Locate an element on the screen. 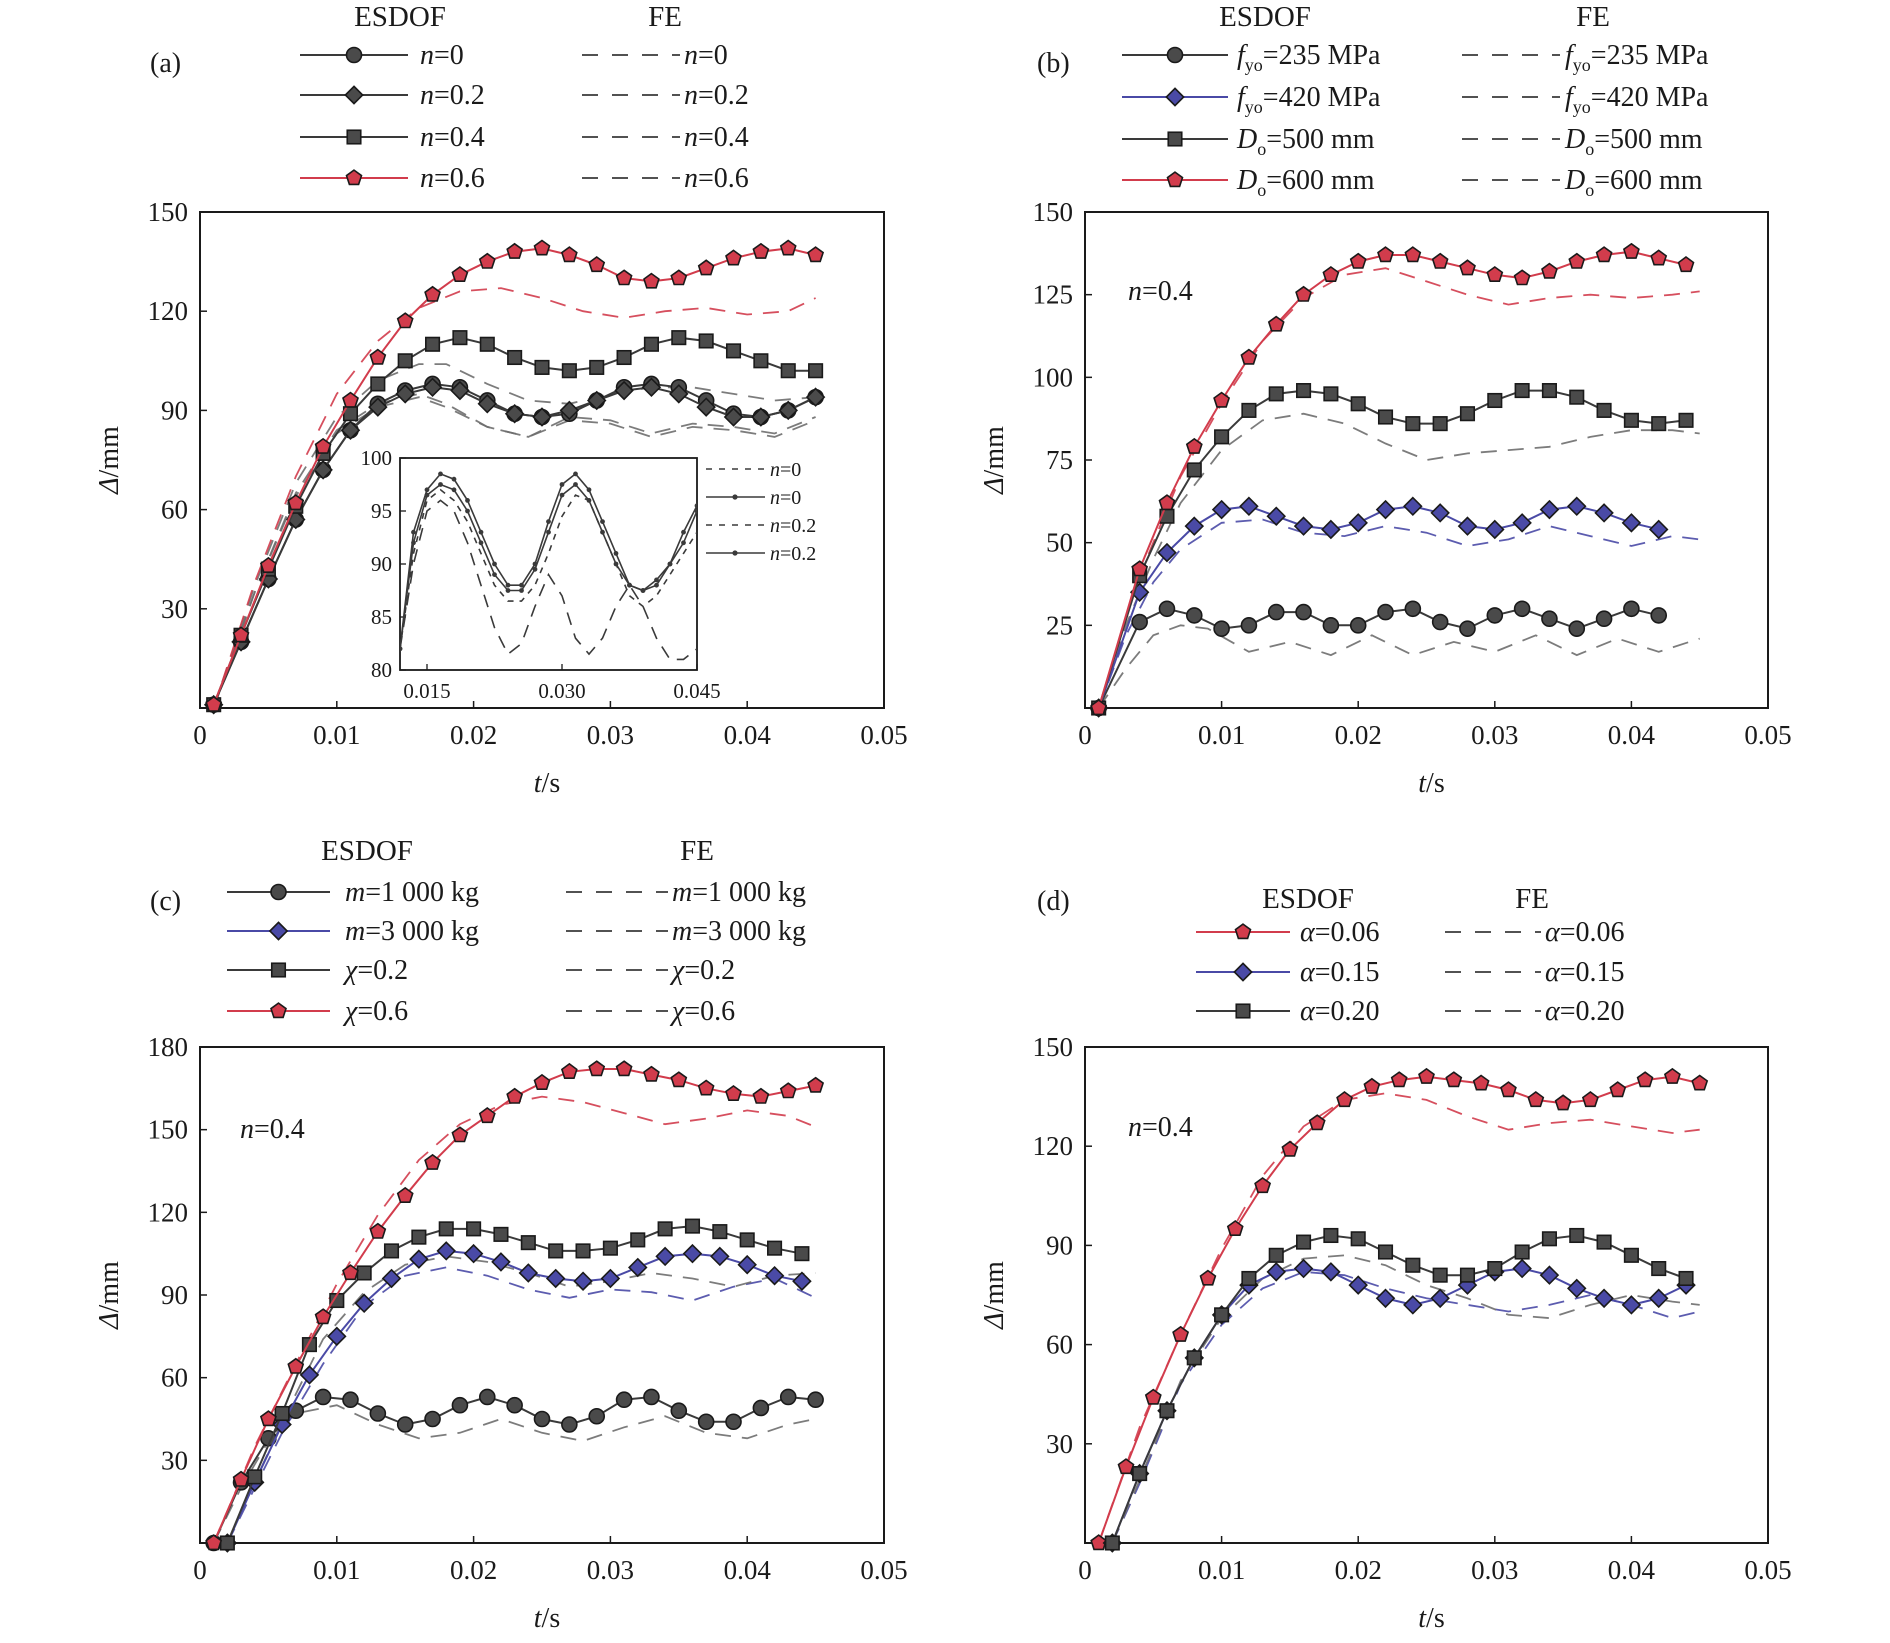 Image resolution: width=1890 pixels, height=1643 pixels. legend-label: m=1 000 kg is located at coordinates (412, 892).